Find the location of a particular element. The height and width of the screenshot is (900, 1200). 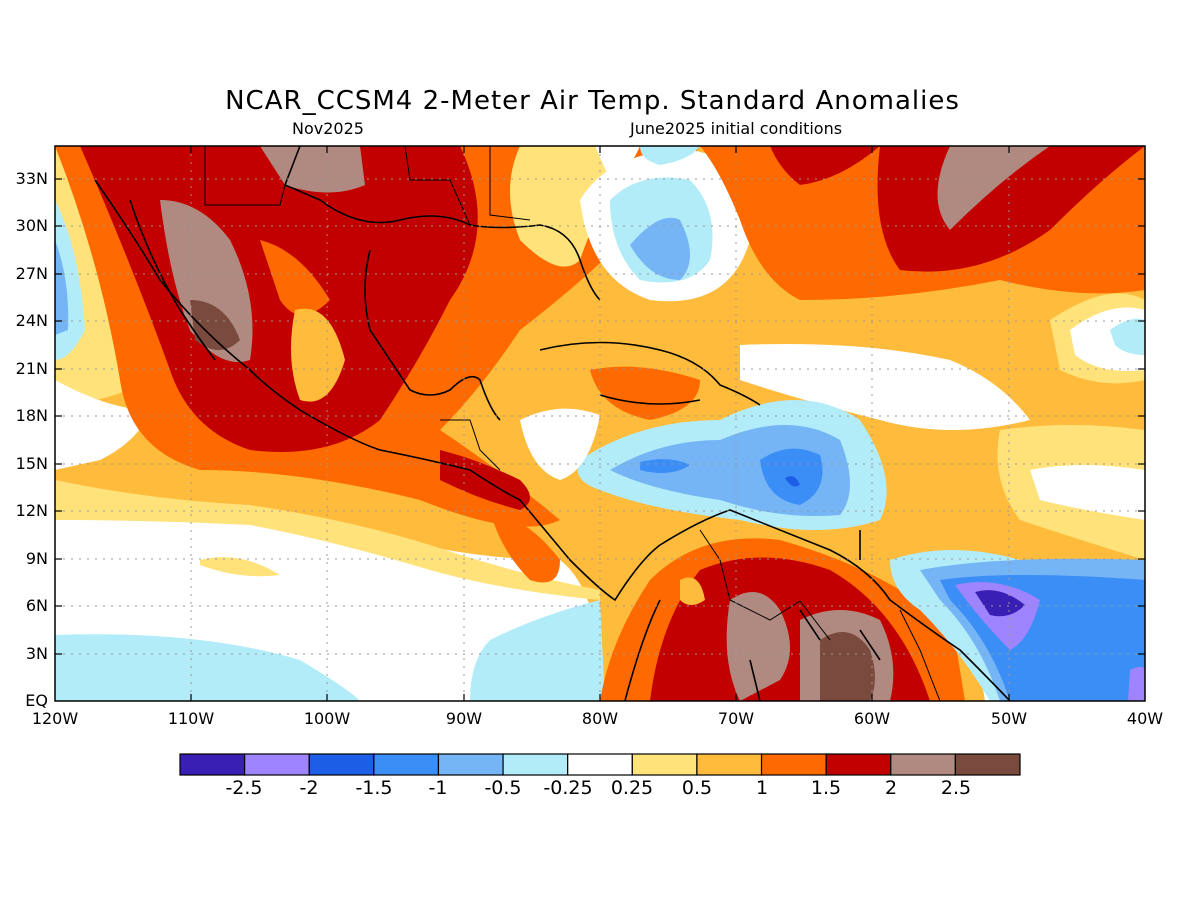

colorbar-label: 2 is located at coordinates (891, 788).